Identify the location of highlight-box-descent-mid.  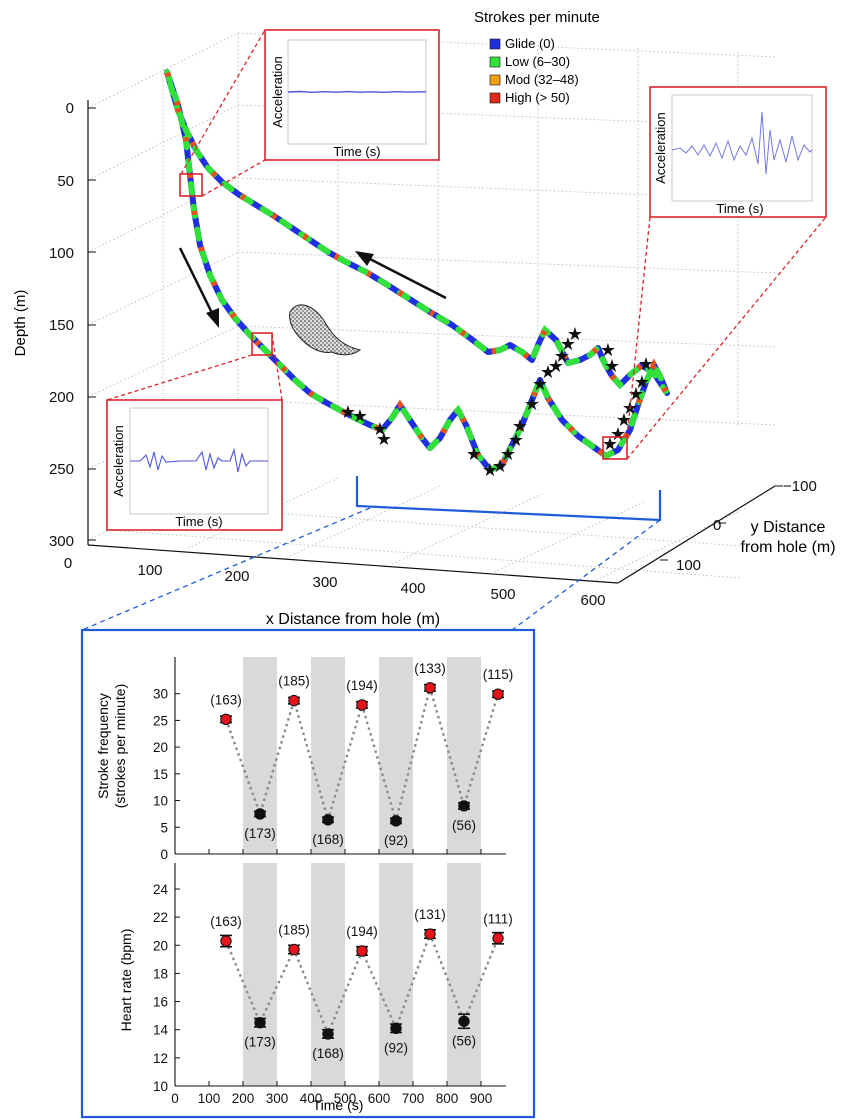
(262, 344).